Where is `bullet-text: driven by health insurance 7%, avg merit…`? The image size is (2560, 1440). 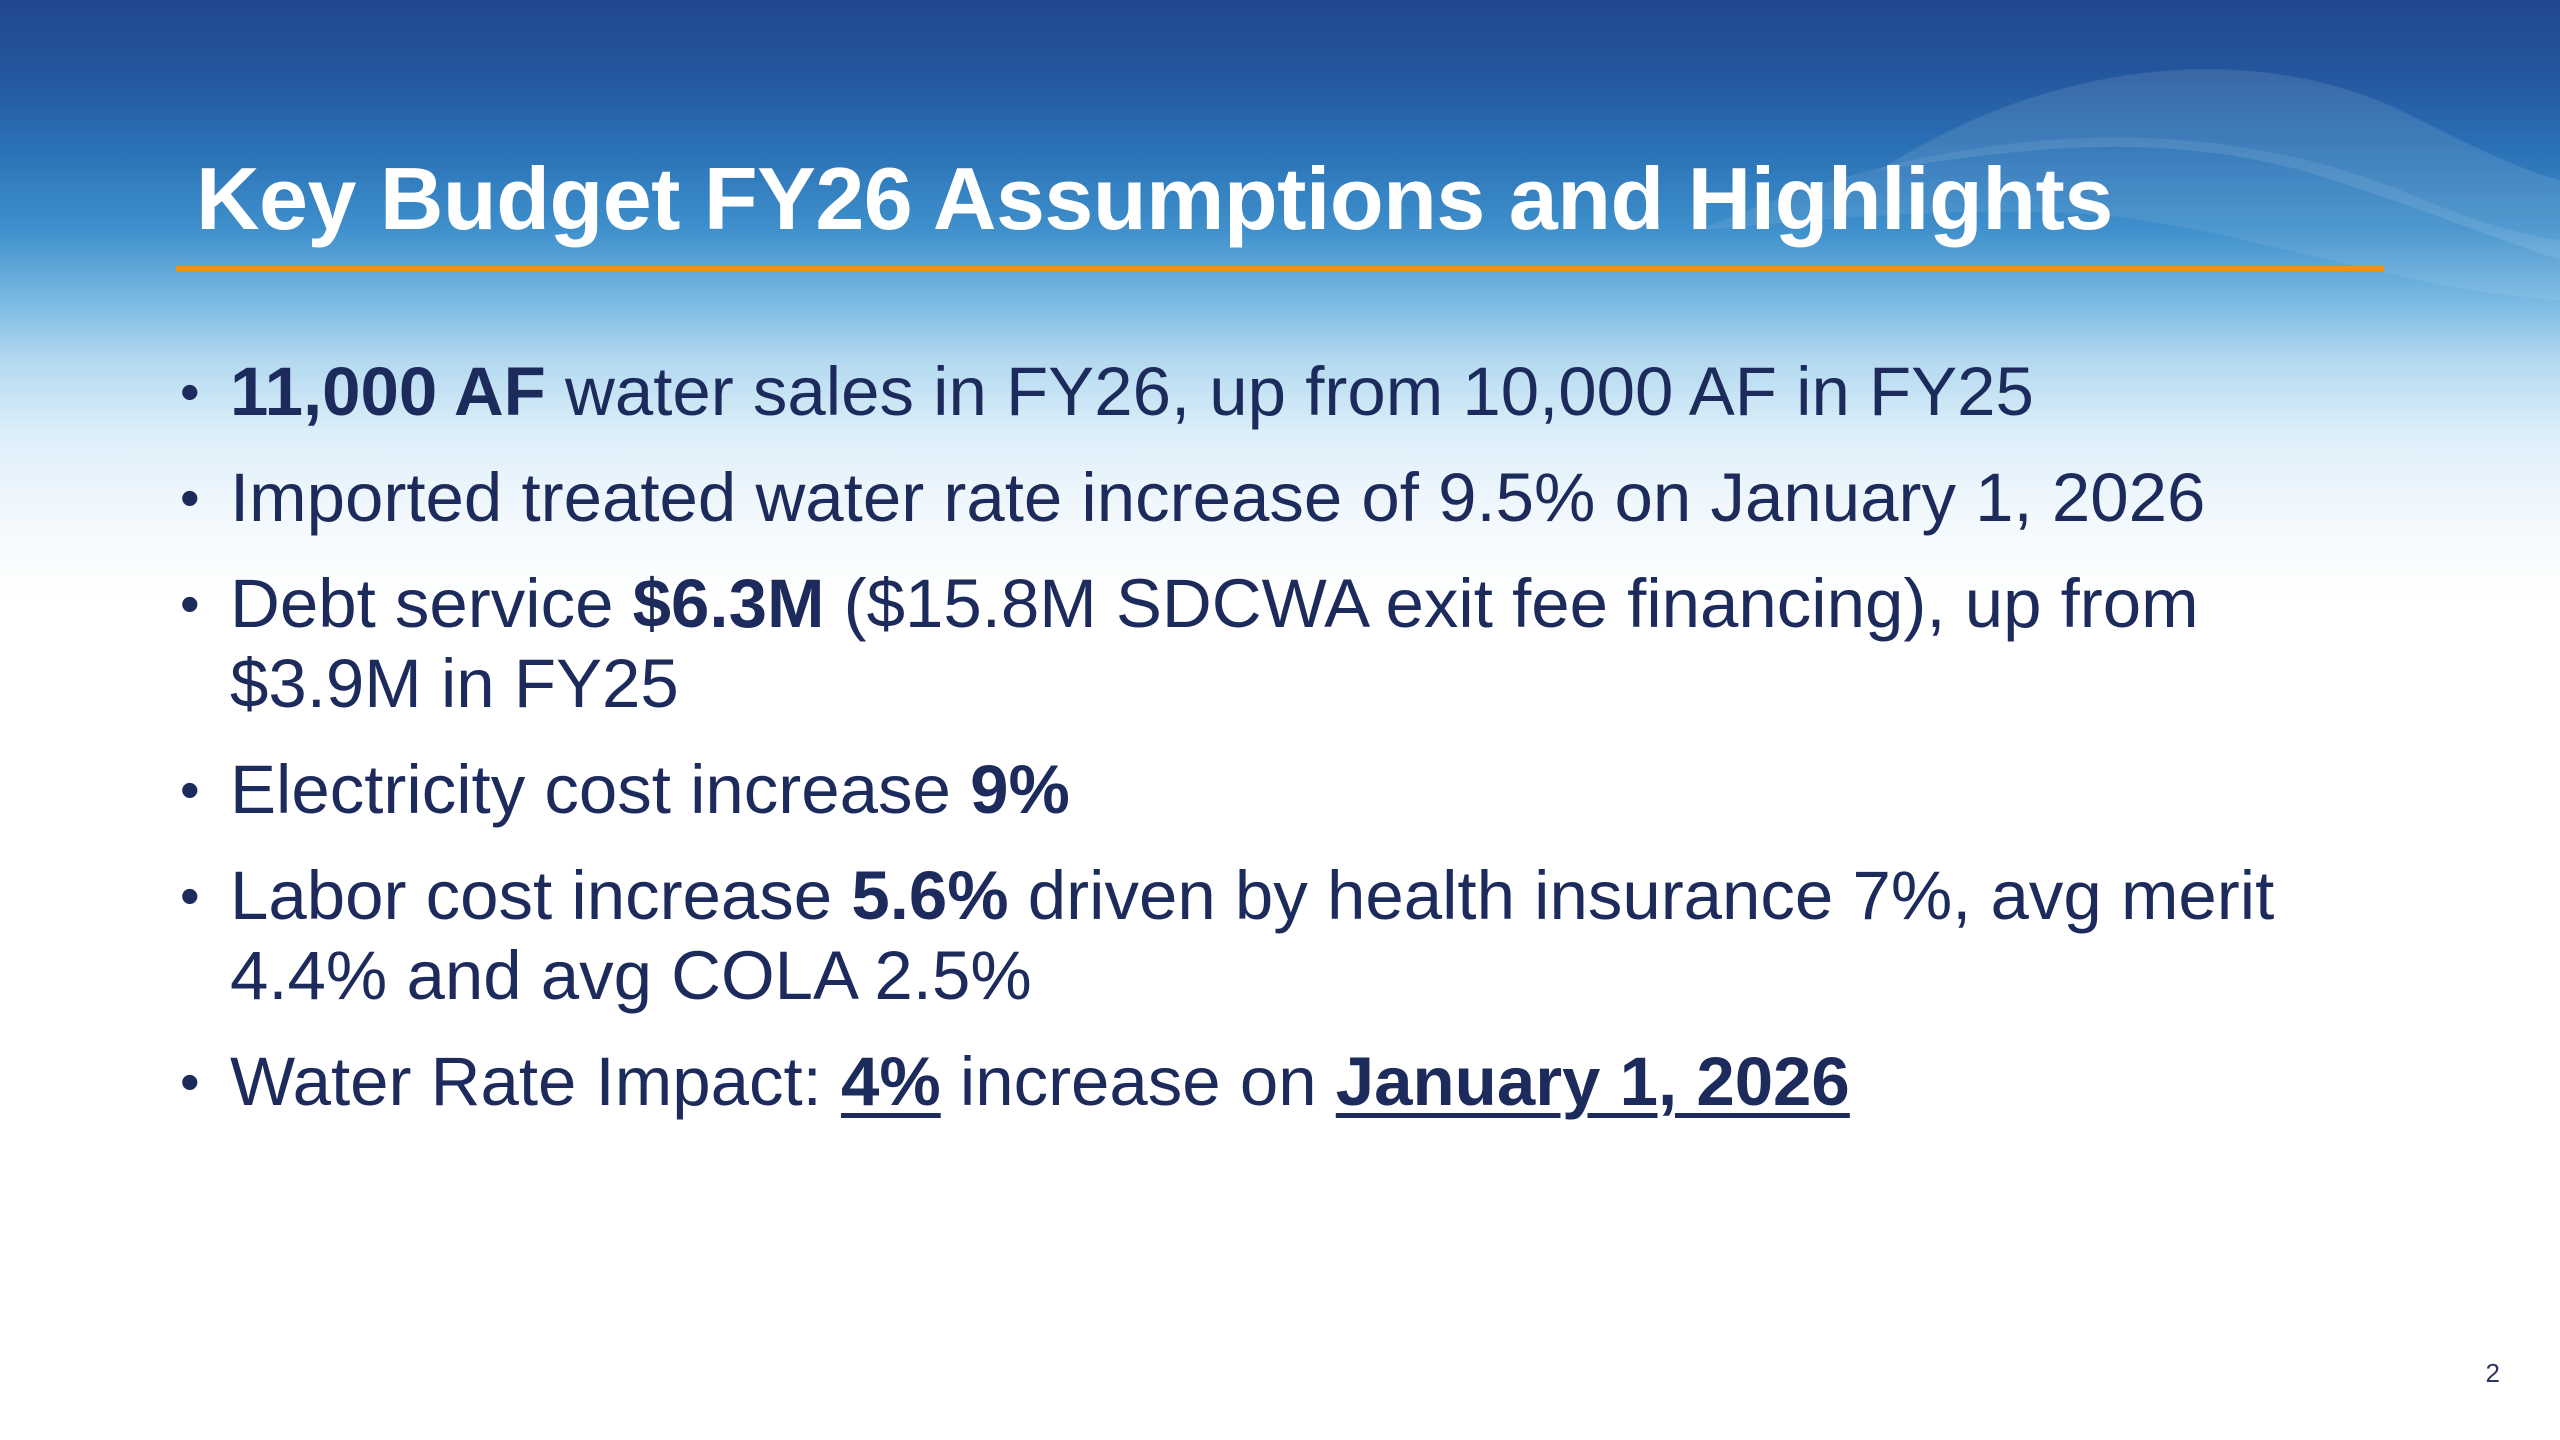
bullet-text: driven by health insurance 7%, avg merit… is located at coordinates (1252, 935).